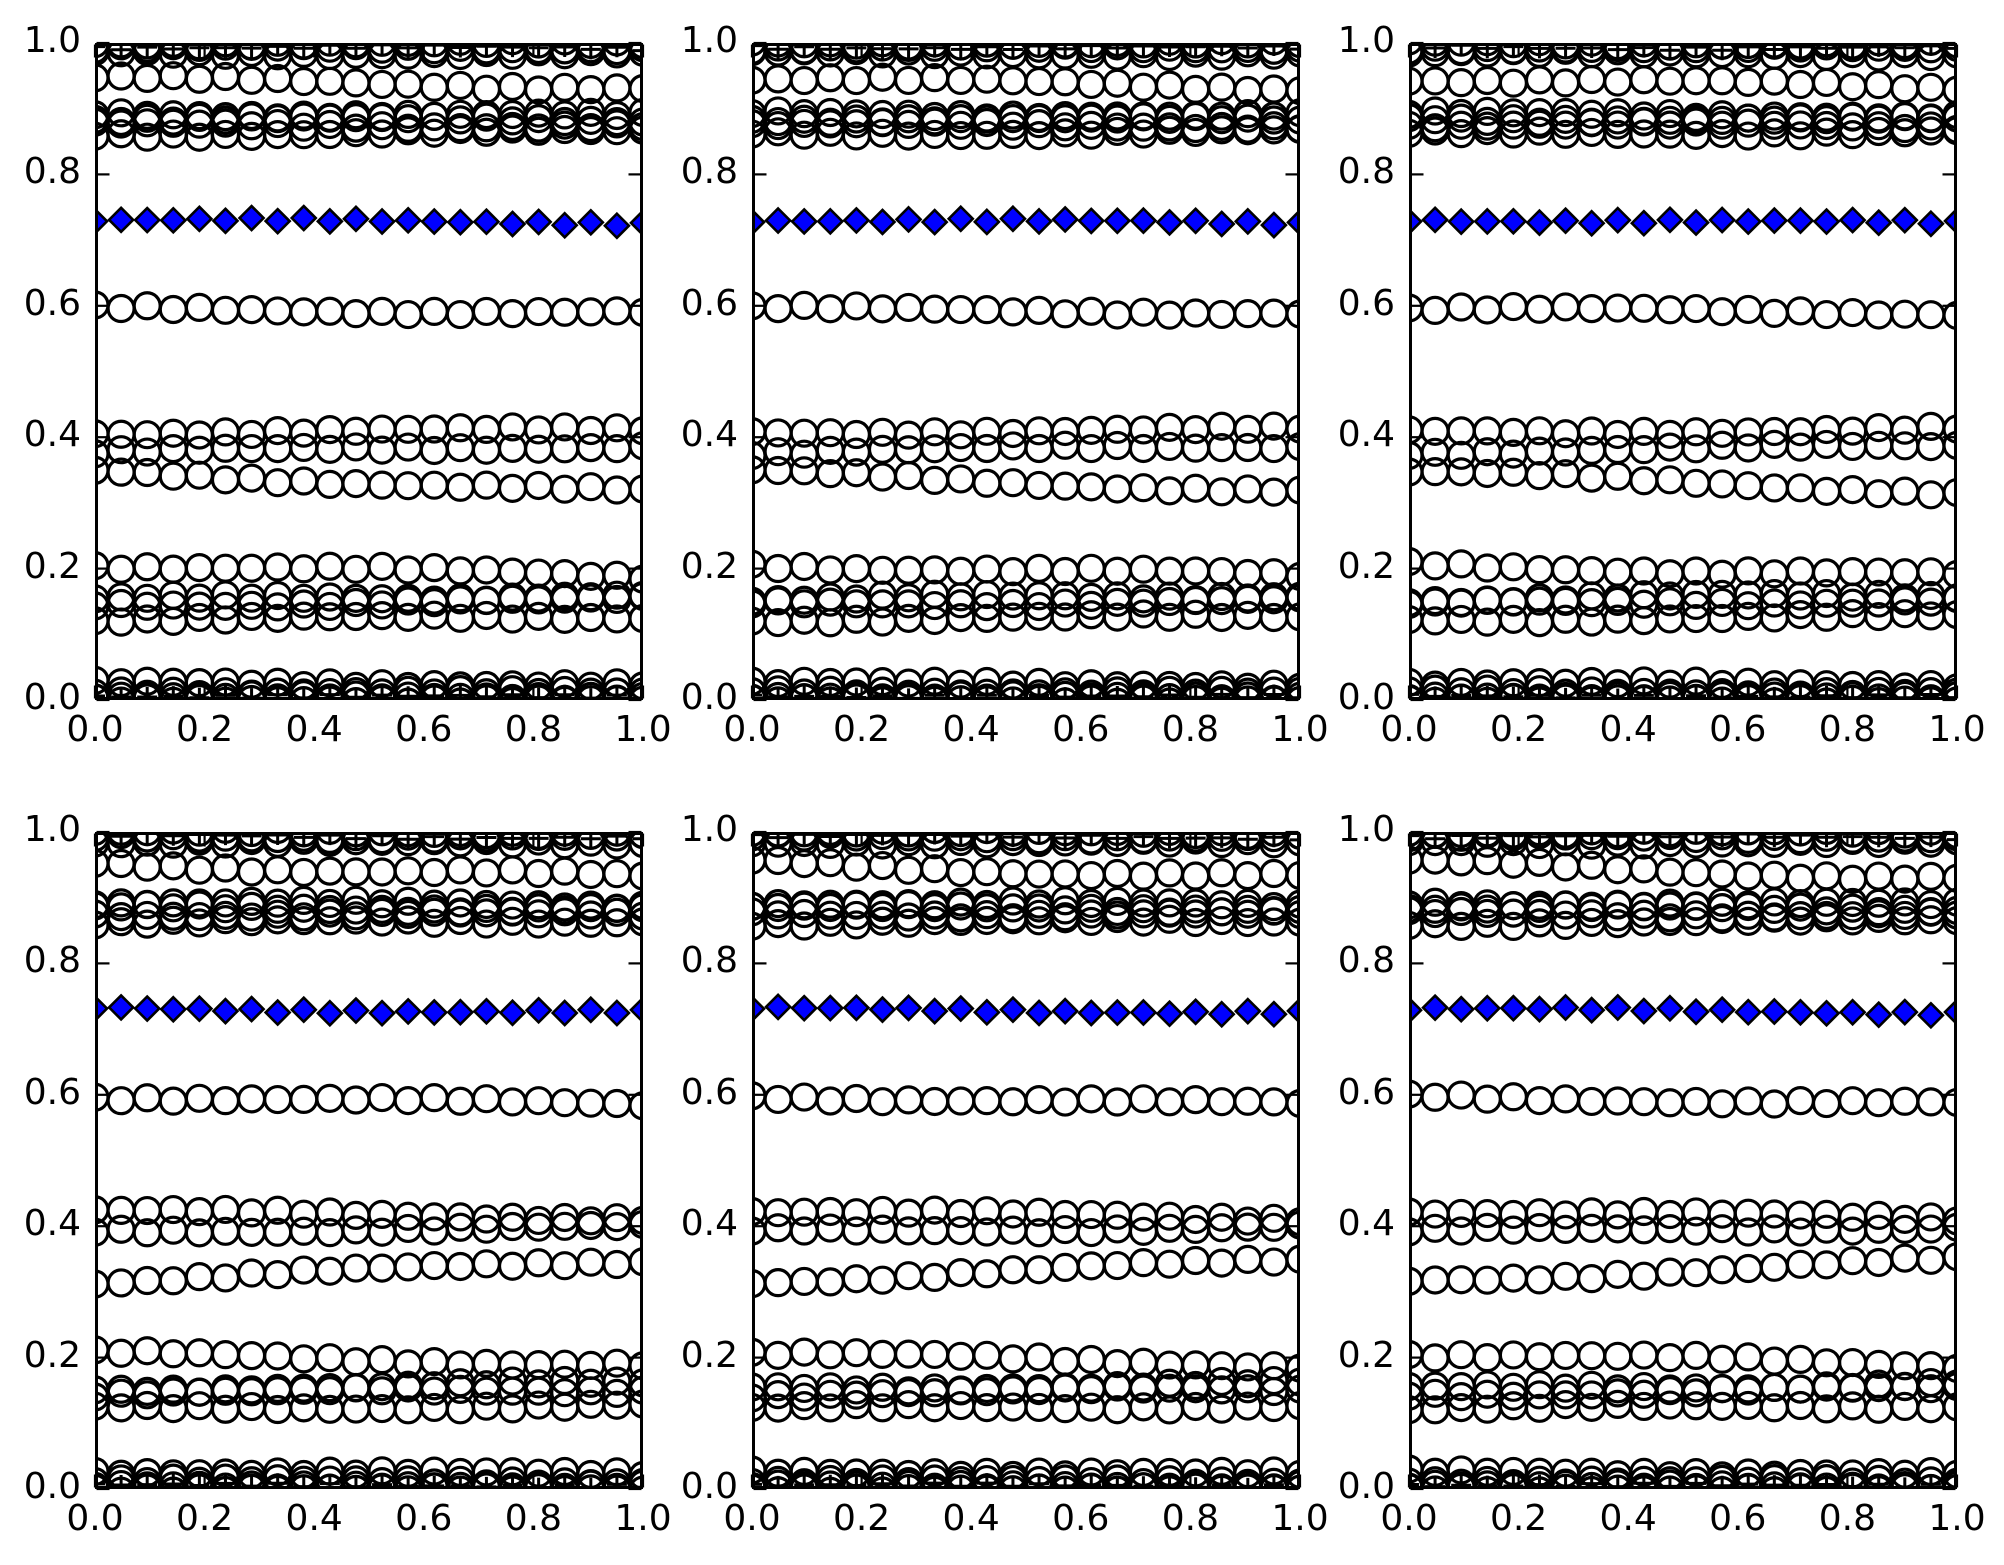  Describe the element at coordinates (1081, 1518) in the screenshot. I see `x-tick-label: 0.6` at that location.